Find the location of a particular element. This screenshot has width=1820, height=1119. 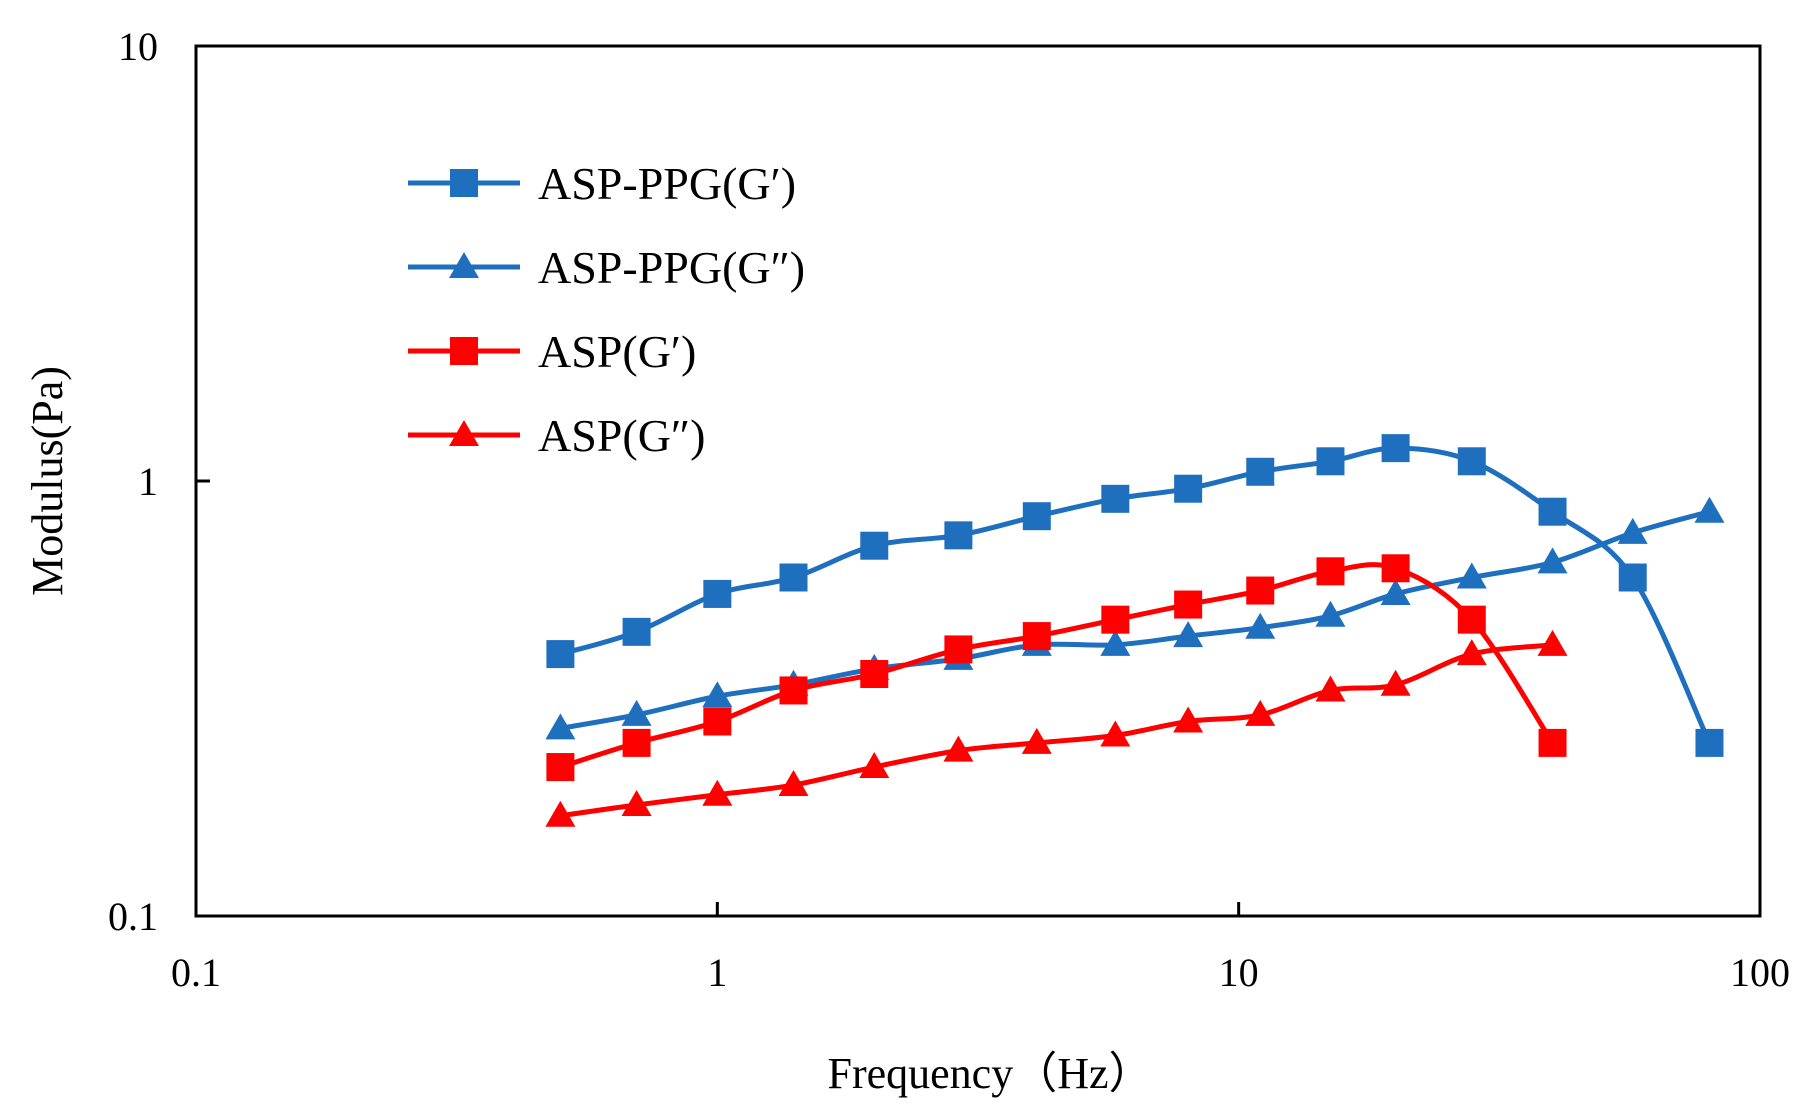

legend-item: ASP(G′) is located at coordinates (552, 351).